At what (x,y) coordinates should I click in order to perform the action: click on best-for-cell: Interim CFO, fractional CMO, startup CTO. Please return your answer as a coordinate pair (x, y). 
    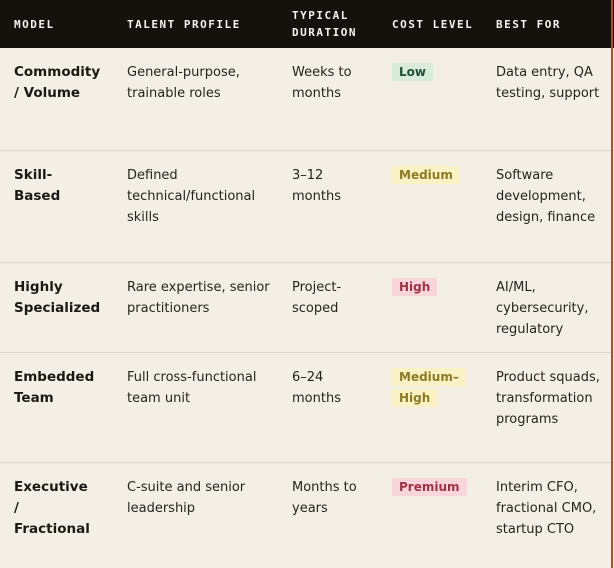
    Looking at the image, I should click on (546, 508).